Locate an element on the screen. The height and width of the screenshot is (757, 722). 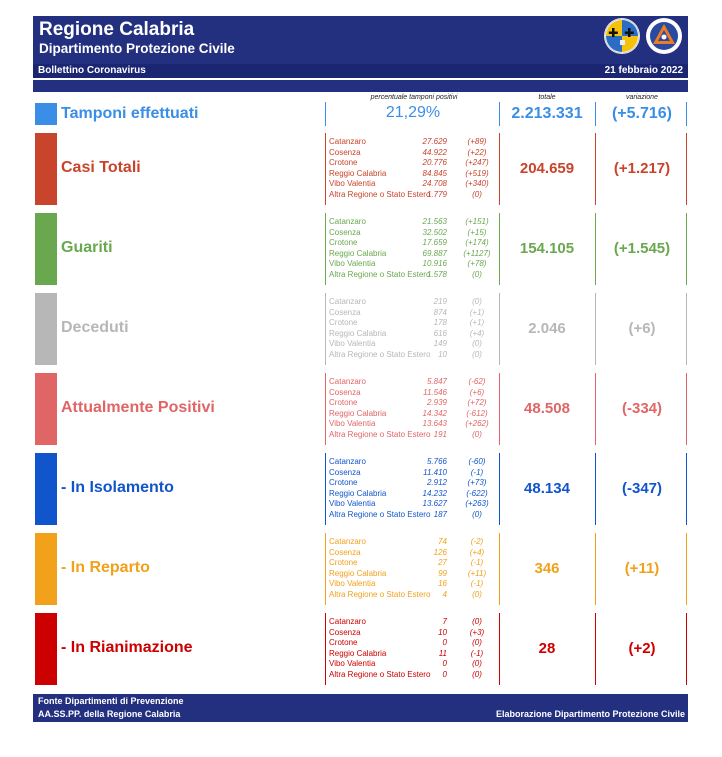
province-value: 0 is located at coordinates (444, 663).